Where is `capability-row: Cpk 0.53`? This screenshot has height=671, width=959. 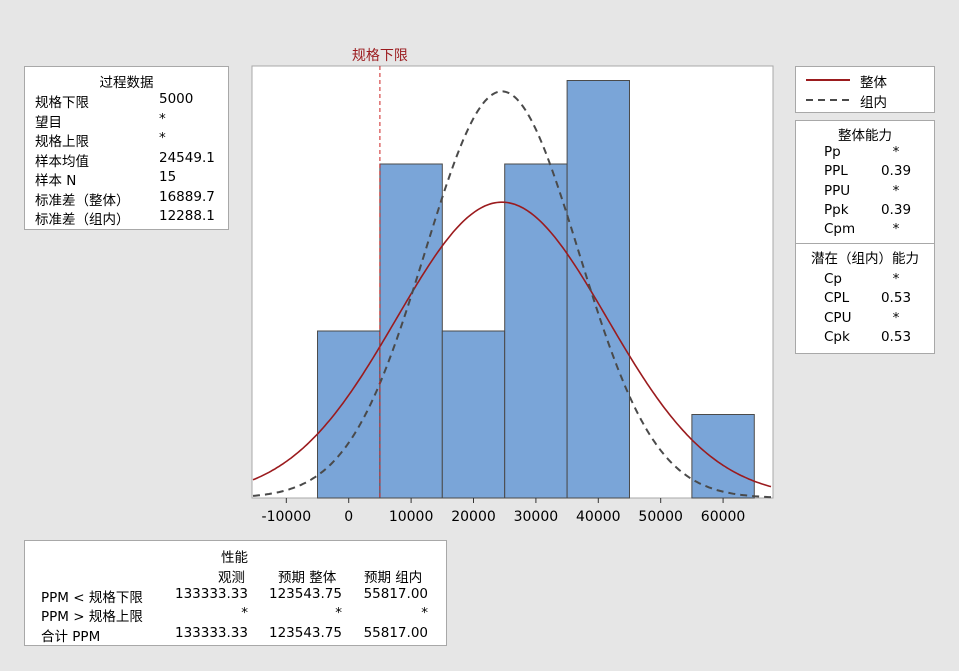
capability-row: Cpk 0.53 is located at coordinates (874, 338).